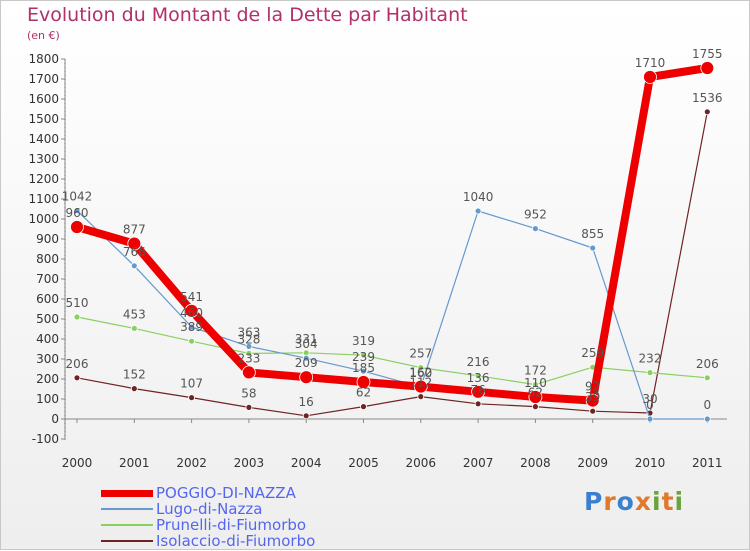 This screenshot has width=750, height=551. Describe the element at coordinates (679, 501) in the screenshot. I see `logo-letter: i` at that location.